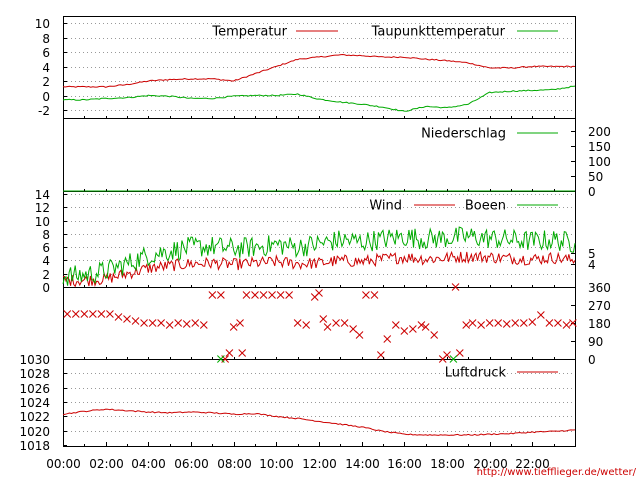 This screenshot has width=640, height=480. Describe the element at coordinates (42, 195) in the screenshot. I see `wind-ytick-label: 14` at that location.